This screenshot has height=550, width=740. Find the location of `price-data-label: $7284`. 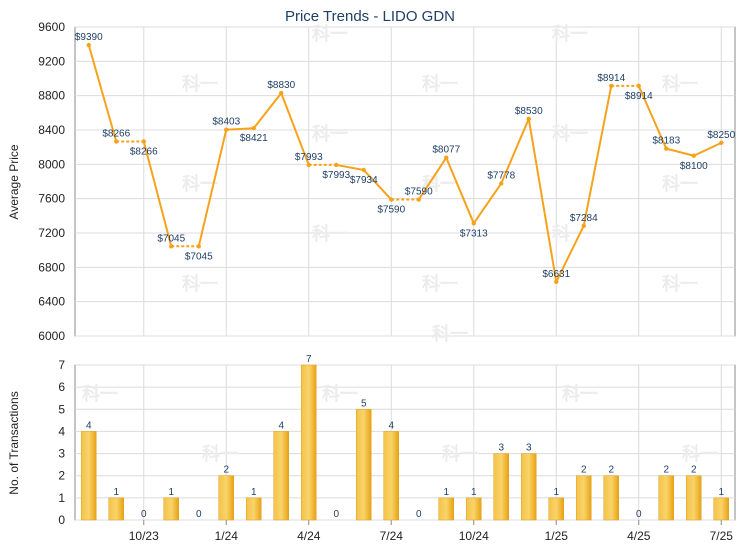

price-data-label: $7284 is located at coordinates (584, 218).